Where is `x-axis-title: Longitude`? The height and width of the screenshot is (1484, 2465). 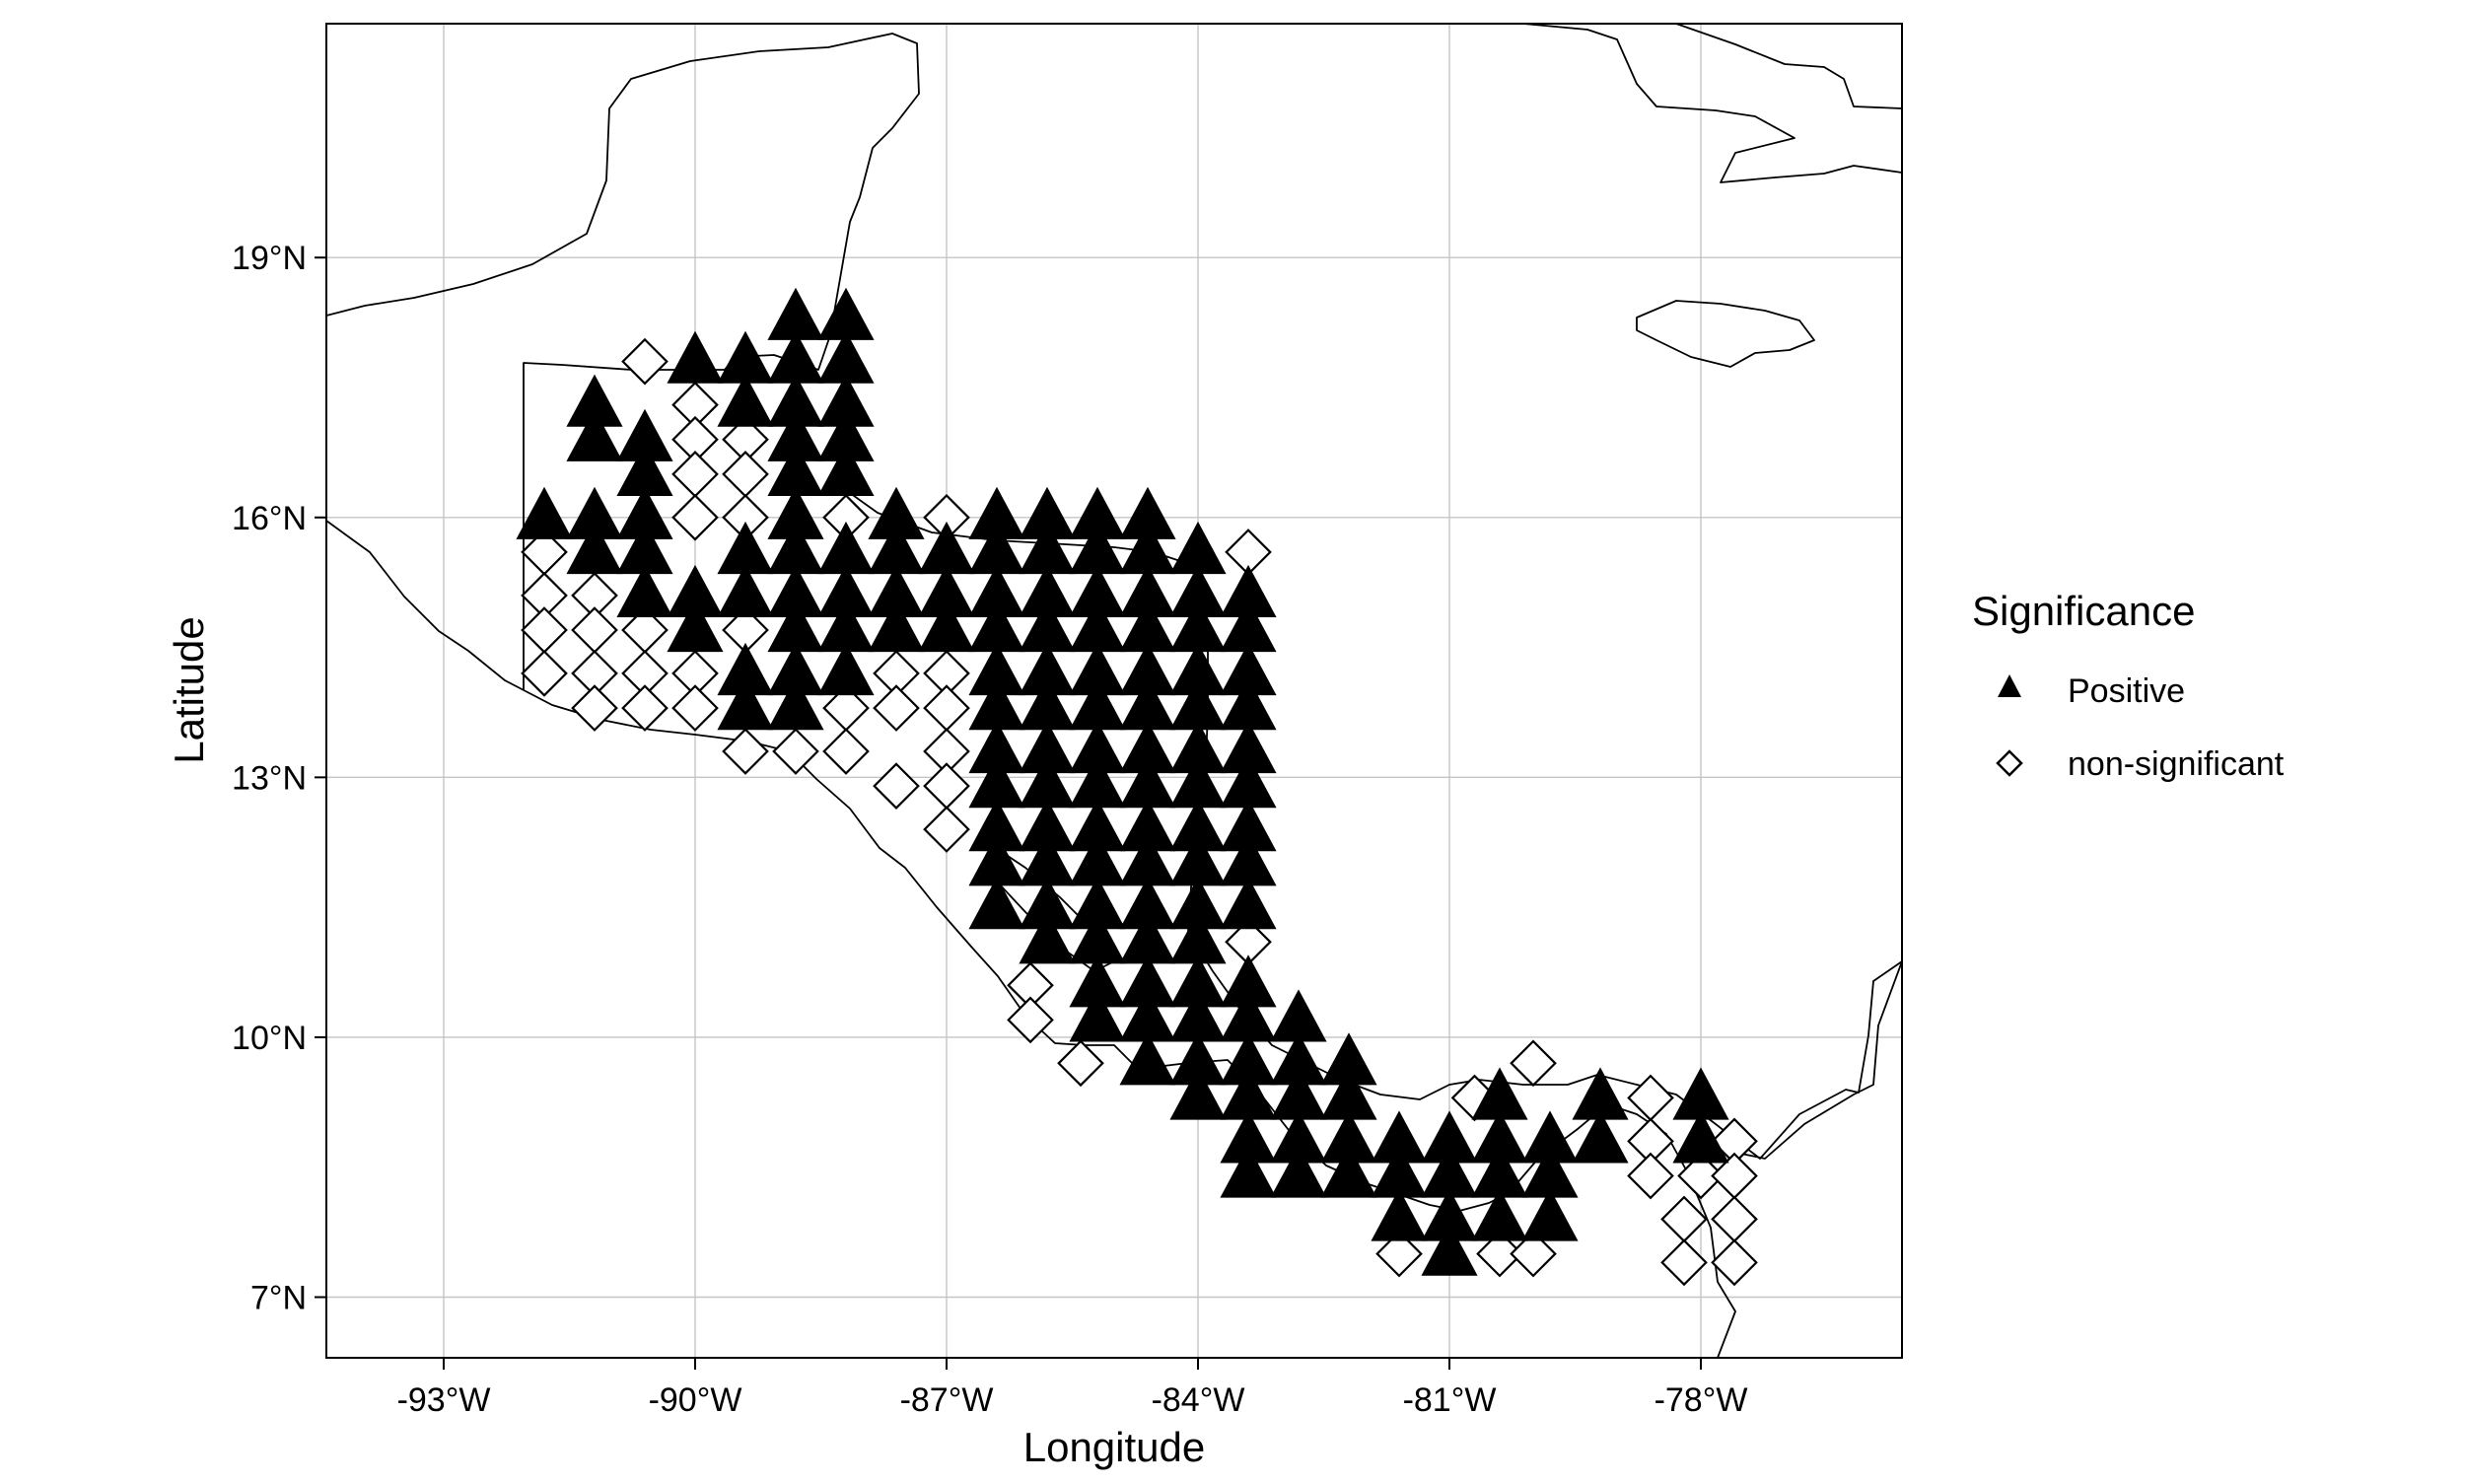
x-axis-title: Longitude is located at coordinates (1114, 1447).